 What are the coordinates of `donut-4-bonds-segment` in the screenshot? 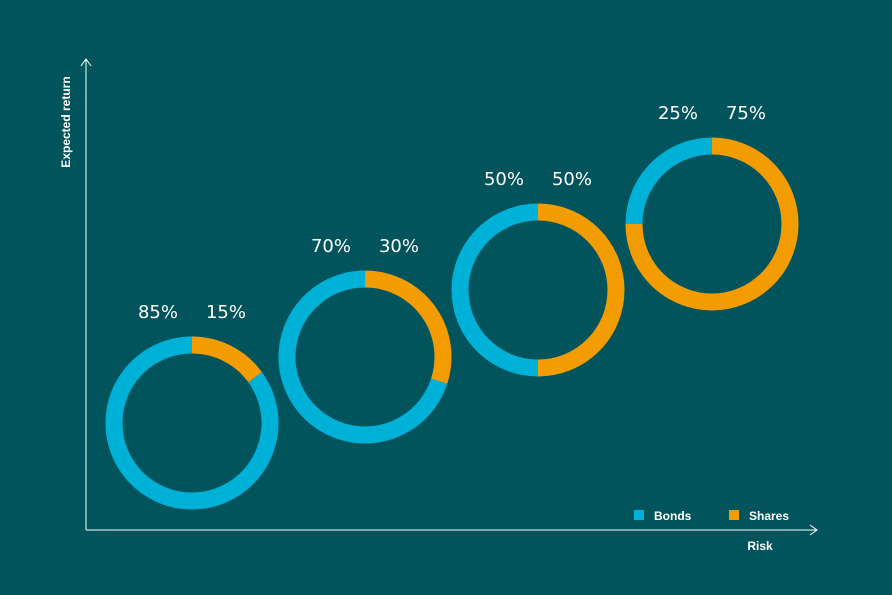 It's located at (669, 181).